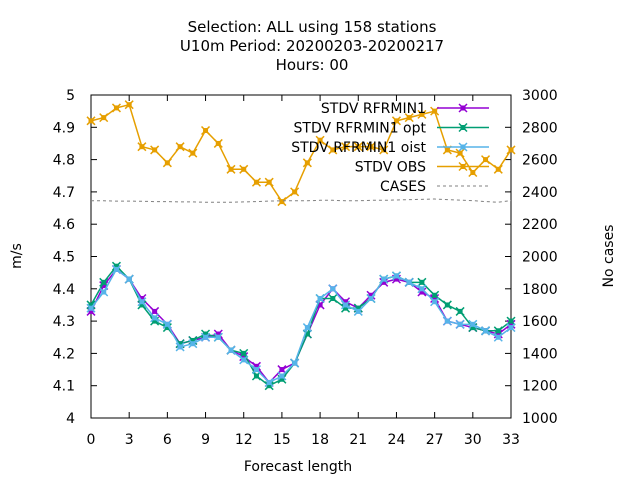 This screenshot has height=480, width=640. I want to click on y-tick-label: 4.9, so click(64, 128).